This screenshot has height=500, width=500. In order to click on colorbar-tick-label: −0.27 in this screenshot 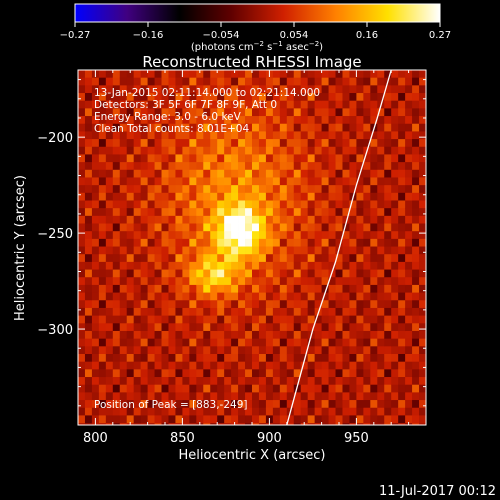, I will do `click(75, 35)`.